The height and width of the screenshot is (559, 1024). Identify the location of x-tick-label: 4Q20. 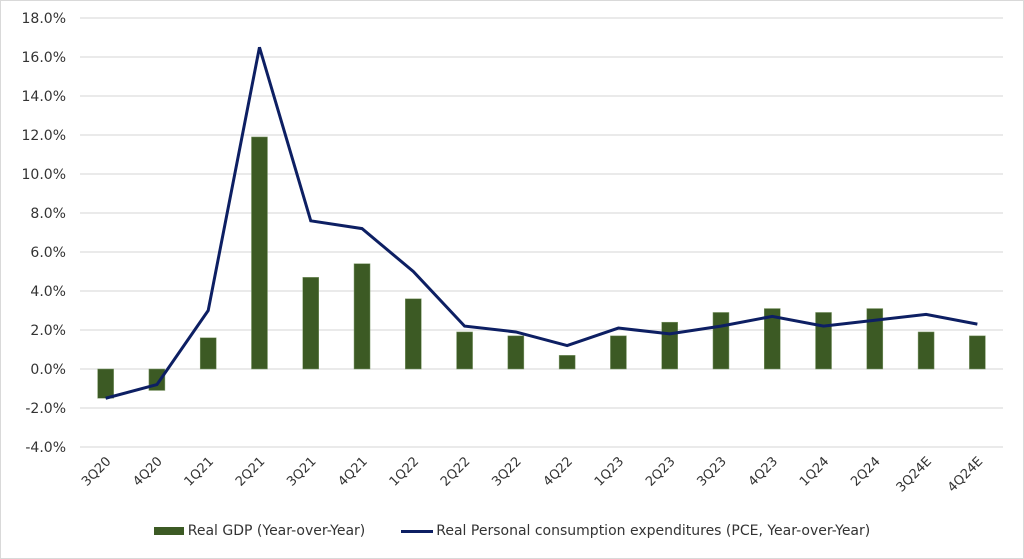
(147, 471).